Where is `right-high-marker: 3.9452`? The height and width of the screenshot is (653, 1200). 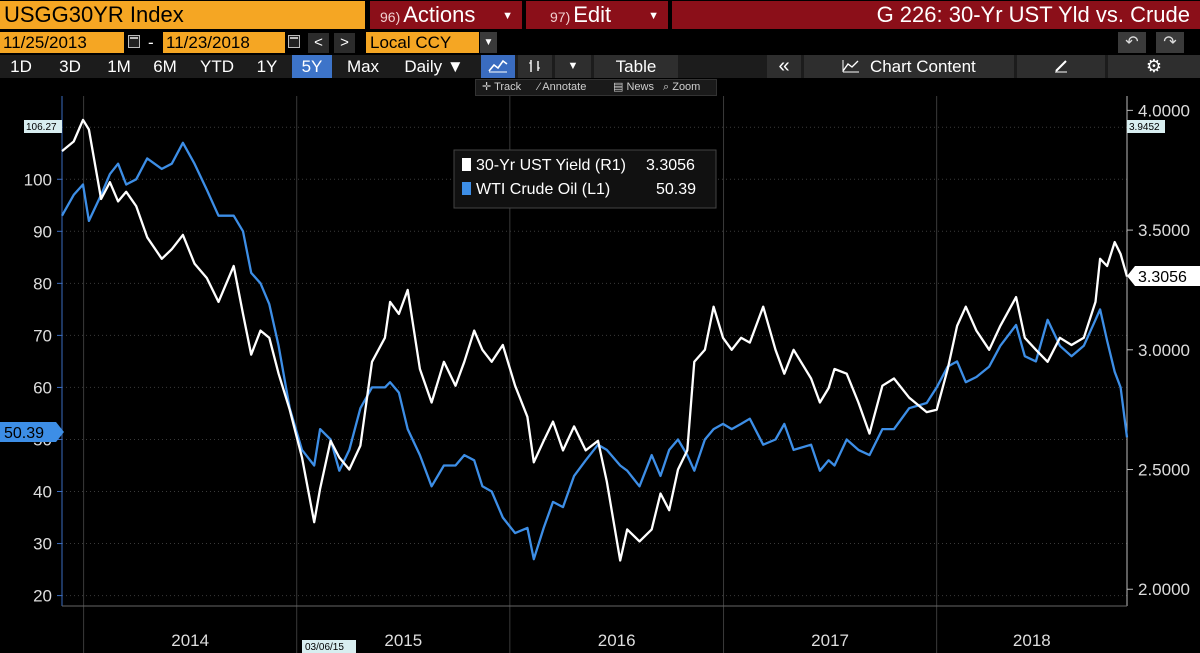 right-high-marker: 3.9452 is located at coordinates (1146, 126).